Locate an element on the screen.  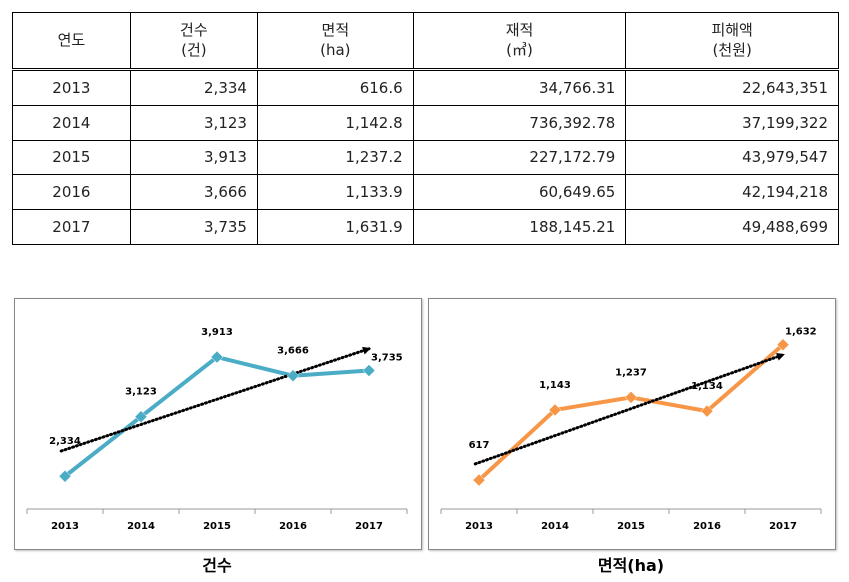
cell-year: 2013 is located at coordinates (71, 87).